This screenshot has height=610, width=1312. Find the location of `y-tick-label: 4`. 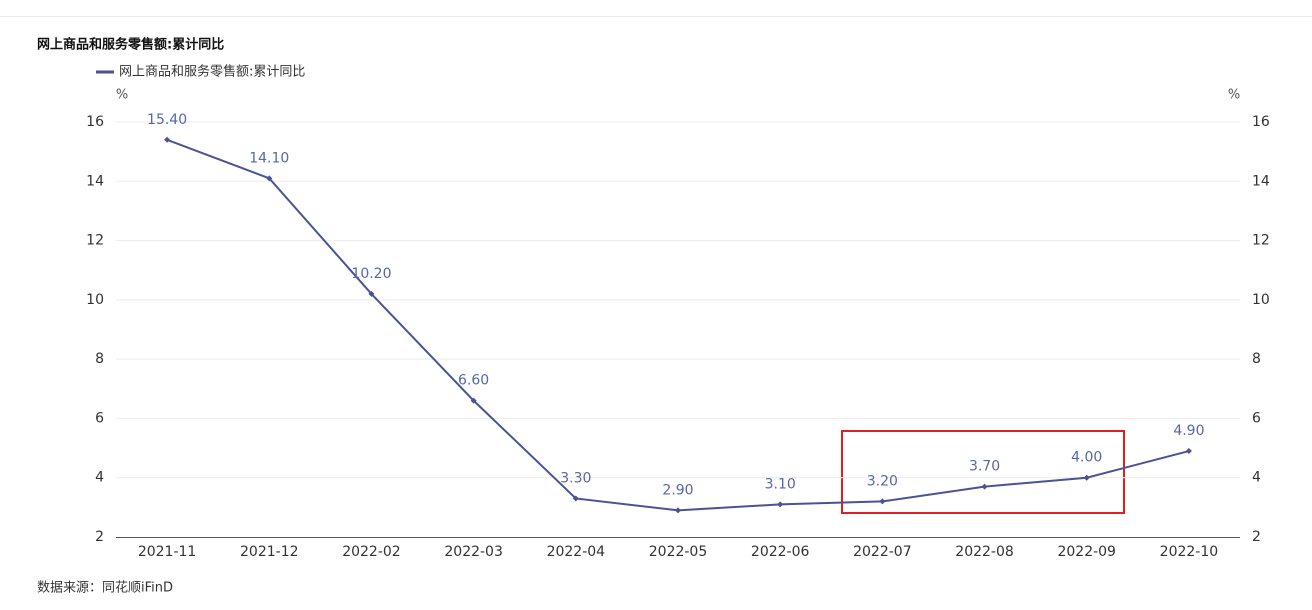

y-tick-label: 4 is located at coordinates (99, 478).